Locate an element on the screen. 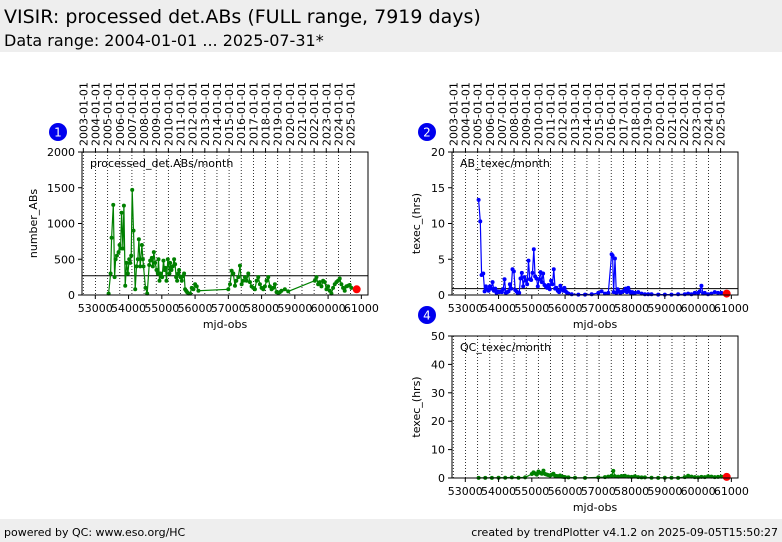 This screenshot has height=542, width=782. date-tick-label: 2015-01-01 is located at coordinates (599, 114).